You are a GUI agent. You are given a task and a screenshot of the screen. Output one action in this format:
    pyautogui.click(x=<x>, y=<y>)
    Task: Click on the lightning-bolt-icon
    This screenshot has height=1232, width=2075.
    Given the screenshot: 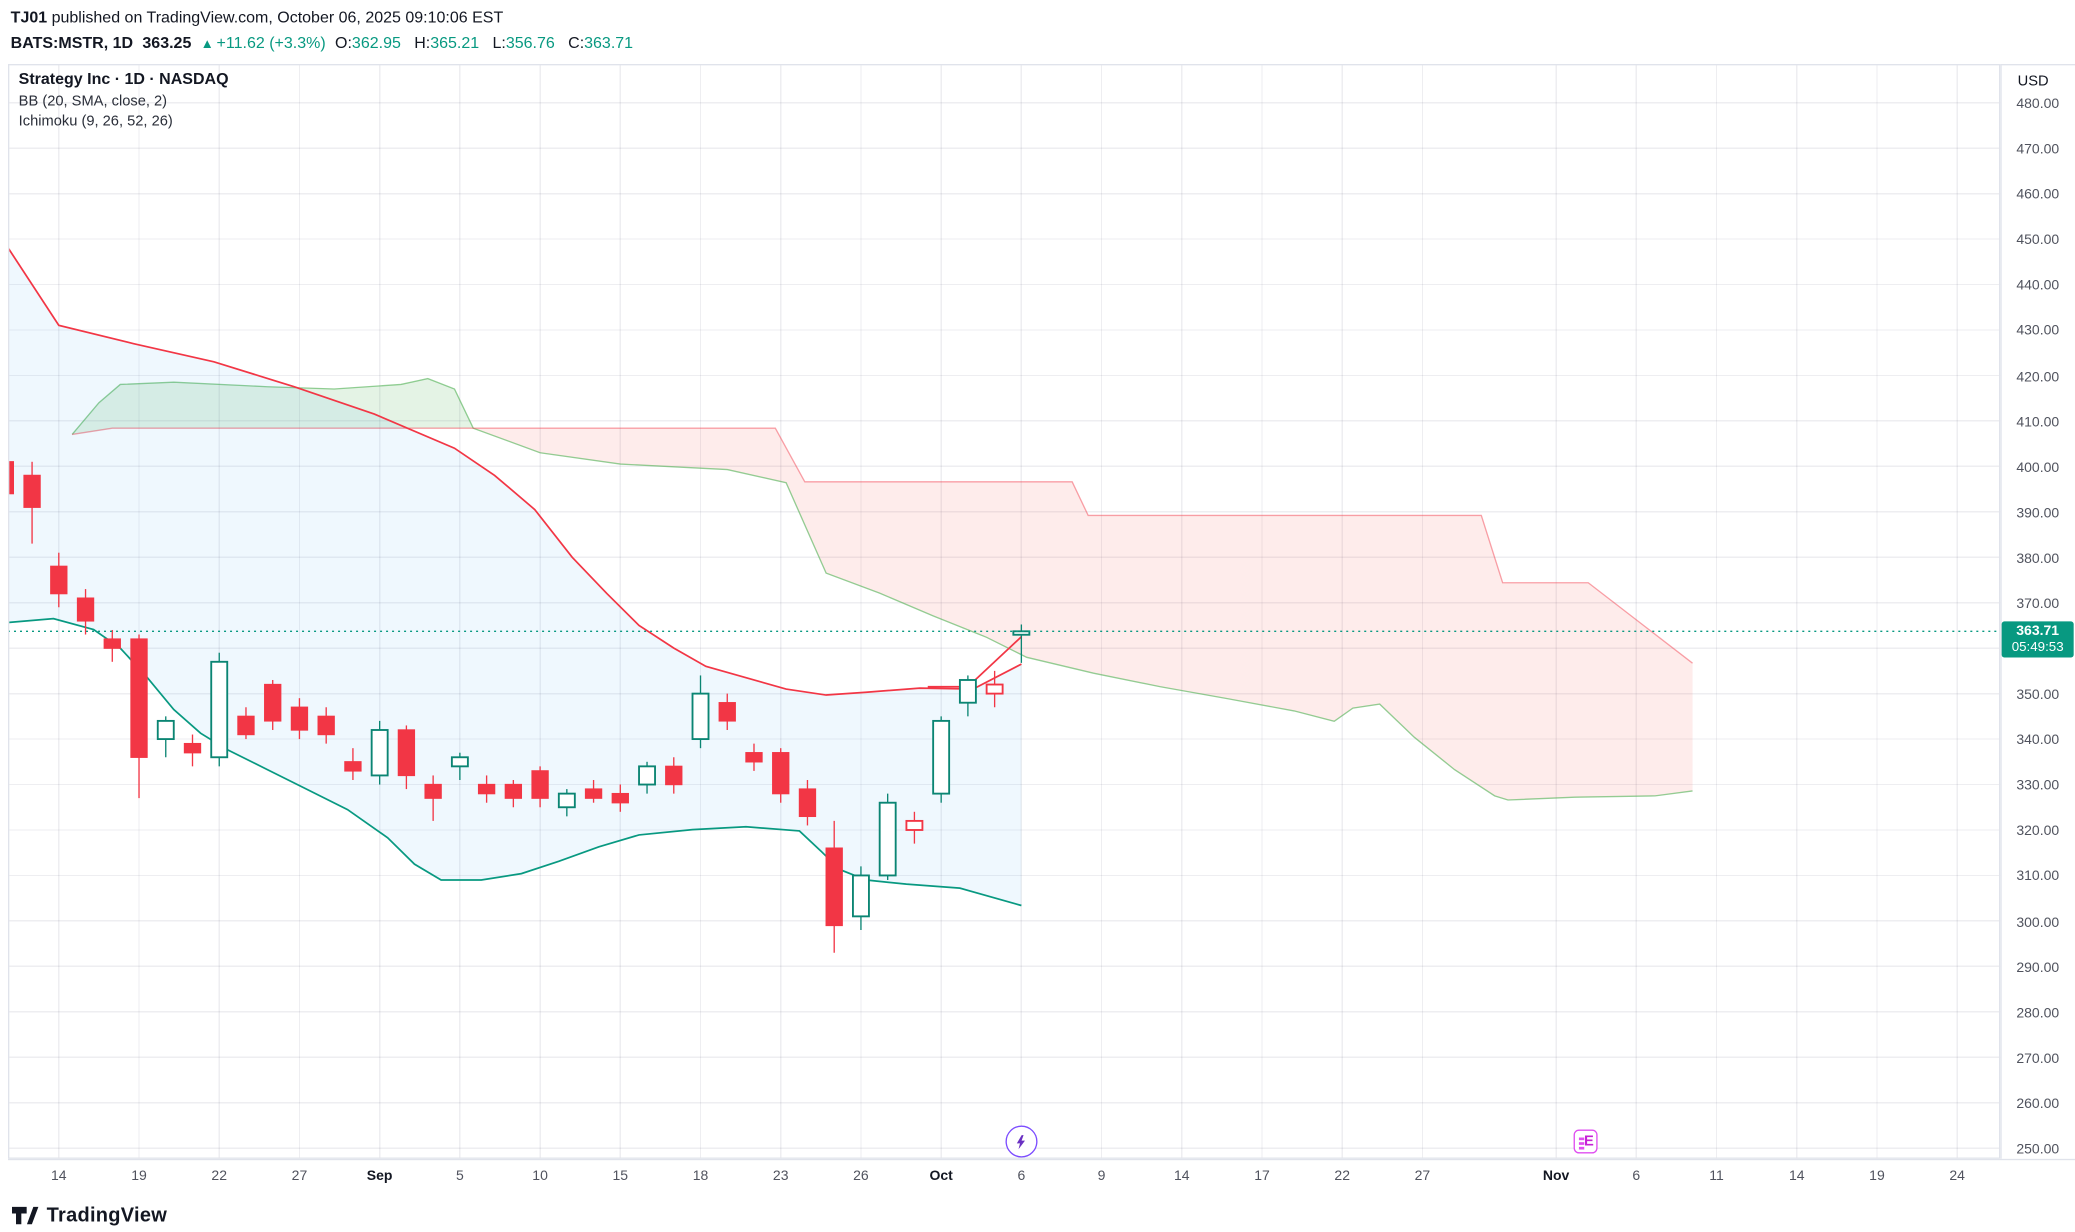 What is the action you would take?
    pyautogui.click(x=1021, y=1141)
    